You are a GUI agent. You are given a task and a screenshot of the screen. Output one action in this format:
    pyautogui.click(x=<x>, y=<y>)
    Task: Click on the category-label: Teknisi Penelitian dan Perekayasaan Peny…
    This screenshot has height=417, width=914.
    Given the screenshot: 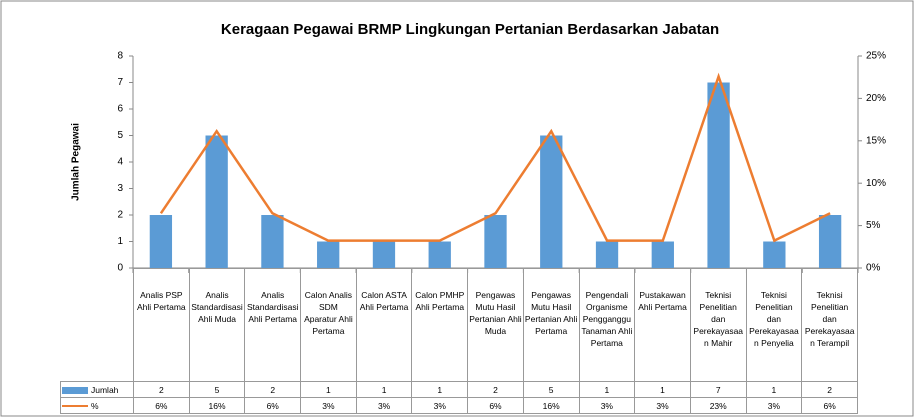 What is the action you would take?
    pyautogui.click(x=774, y=325)
    